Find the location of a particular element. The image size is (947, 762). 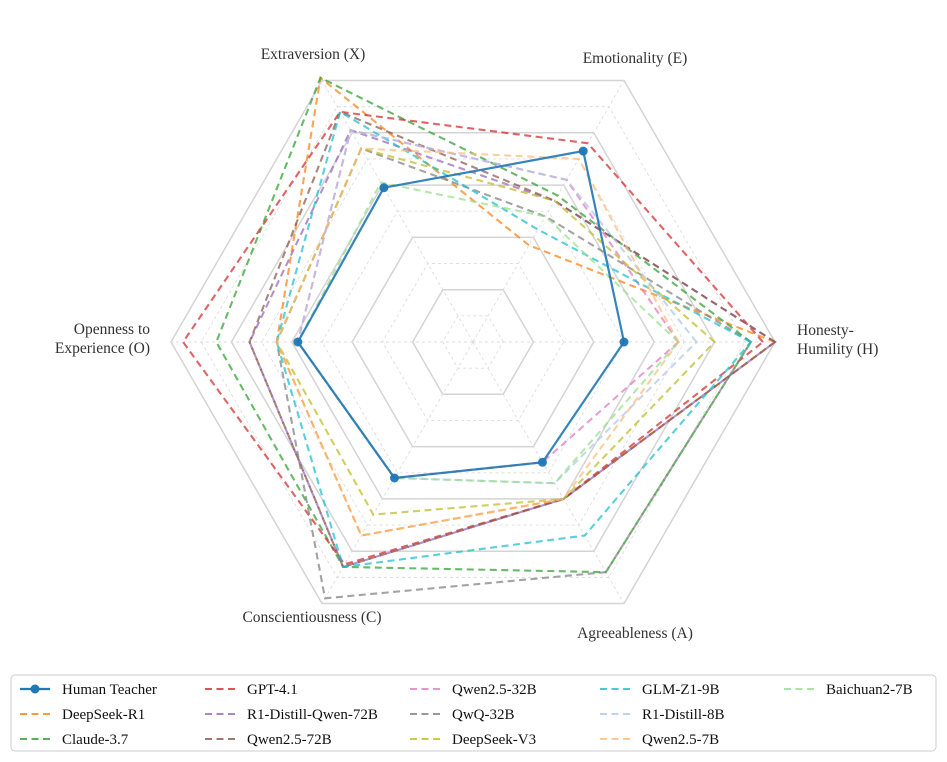

legend-frame is located at coordinates (473, 713).